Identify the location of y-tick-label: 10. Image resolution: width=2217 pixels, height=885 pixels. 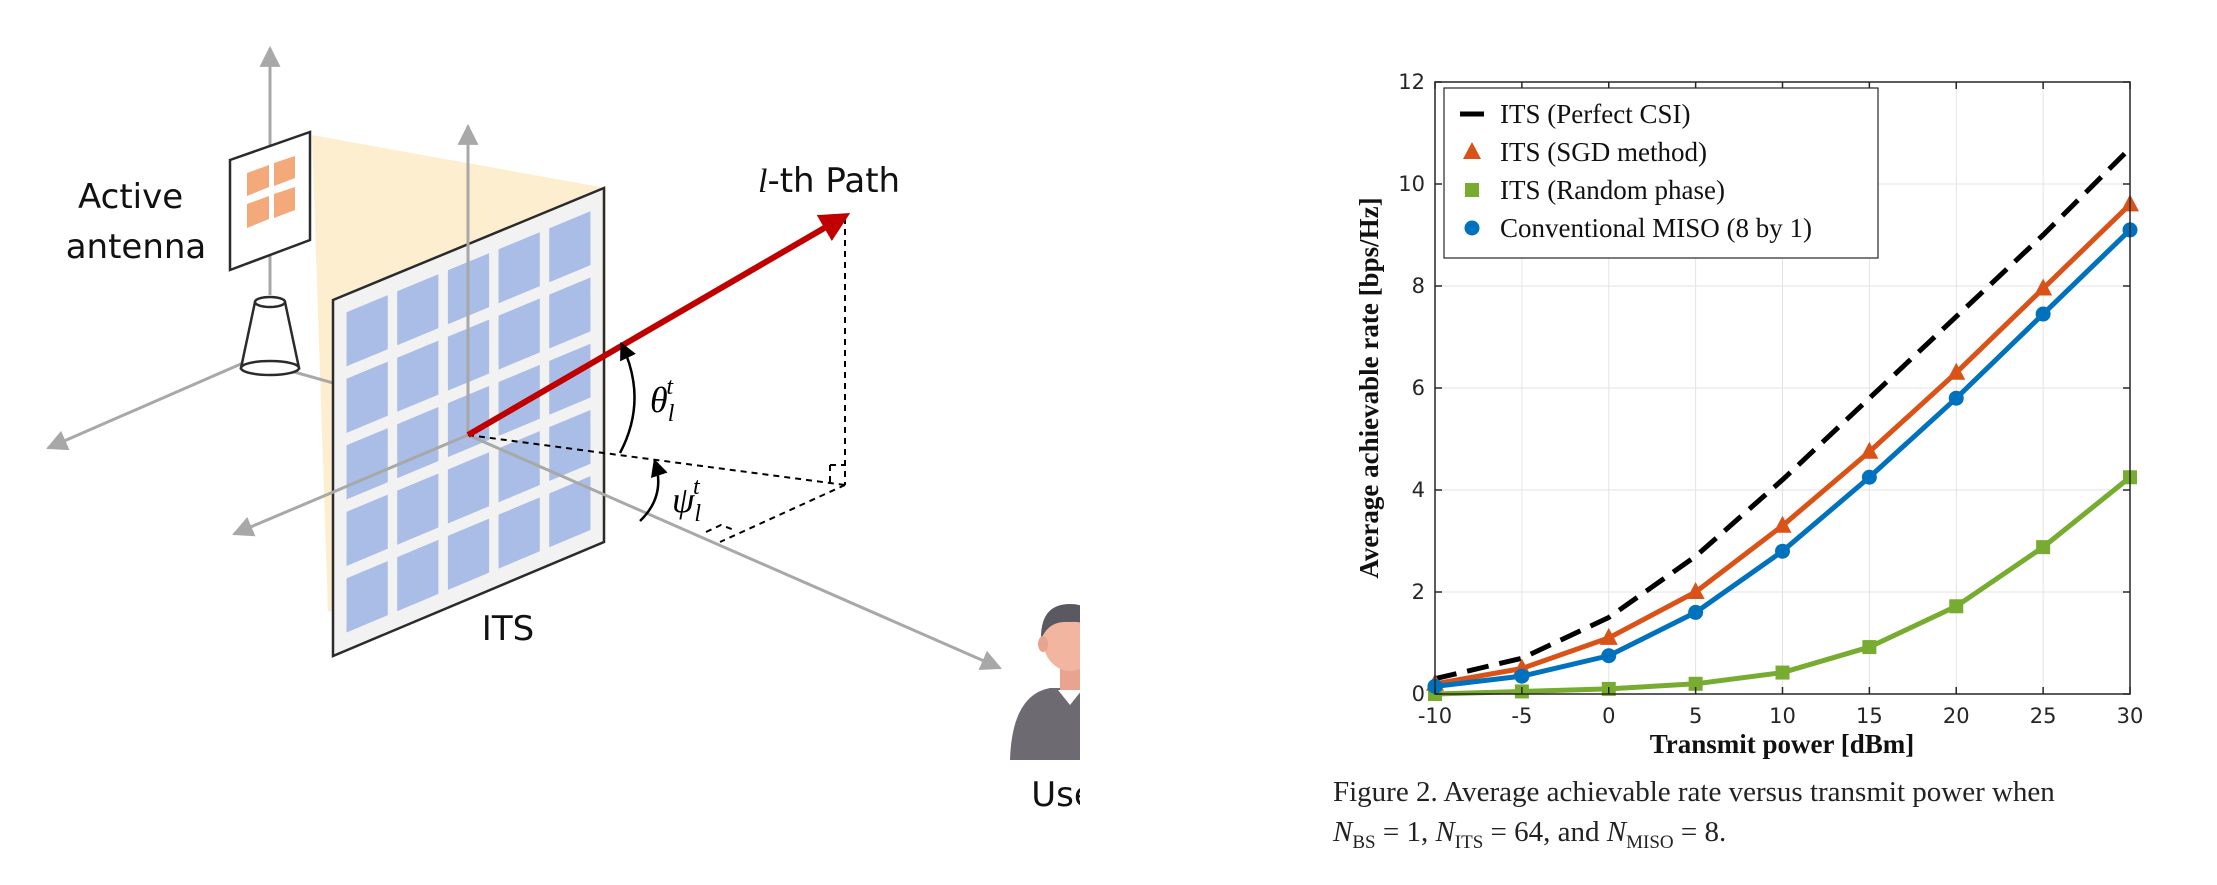
(1411, 184).